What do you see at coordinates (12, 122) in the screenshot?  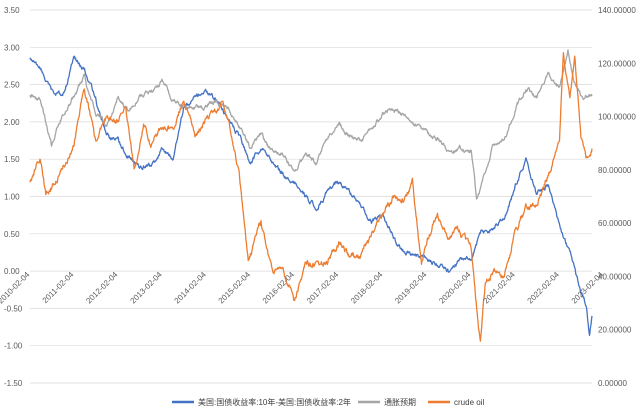 I see `left-tick-label: 2.00` at bounding box center [12, 122].